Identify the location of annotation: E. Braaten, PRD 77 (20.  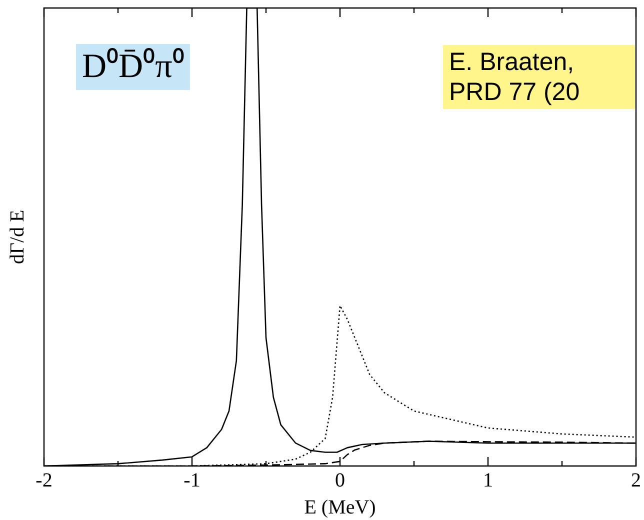
(539, 77).